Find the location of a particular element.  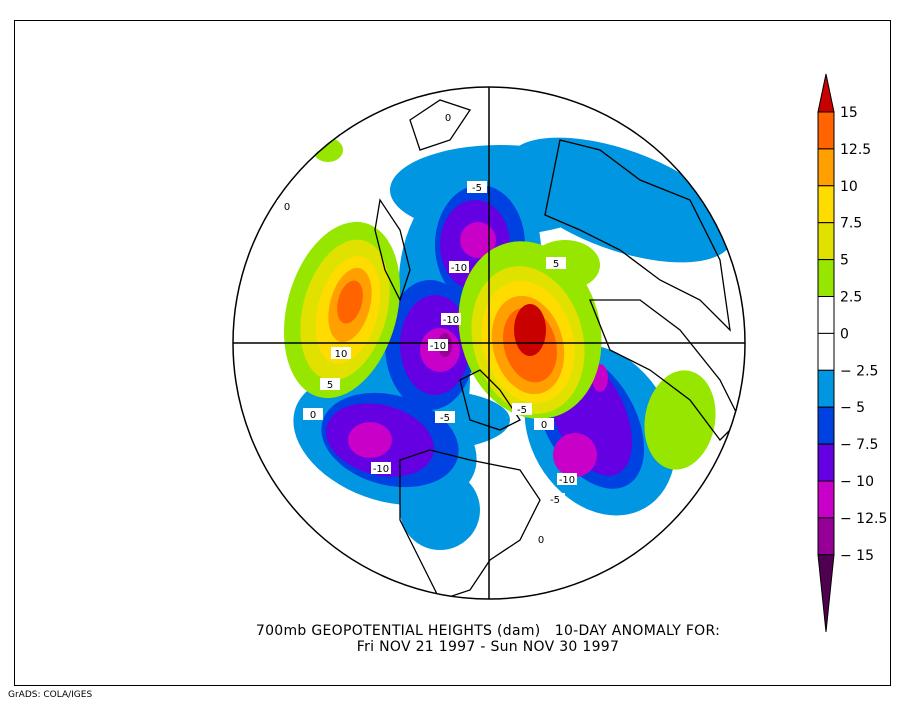

colorbar-label: 12.5 is located at coordinates (855, 150).